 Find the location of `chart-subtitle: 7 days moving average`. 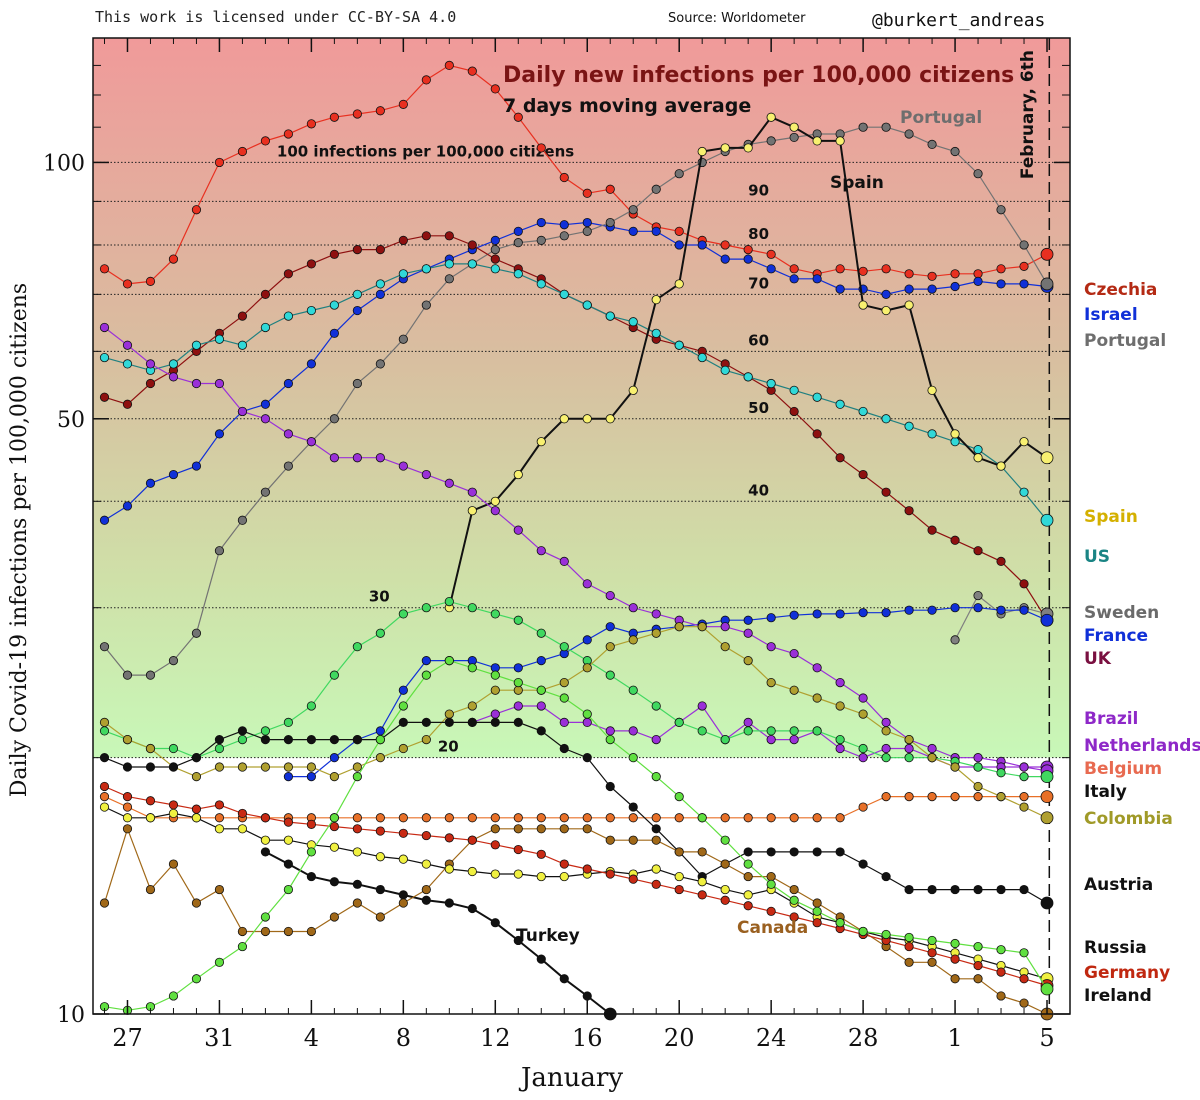

chart-subtitle: 7 days moving average is located at coordinates (627, 106).